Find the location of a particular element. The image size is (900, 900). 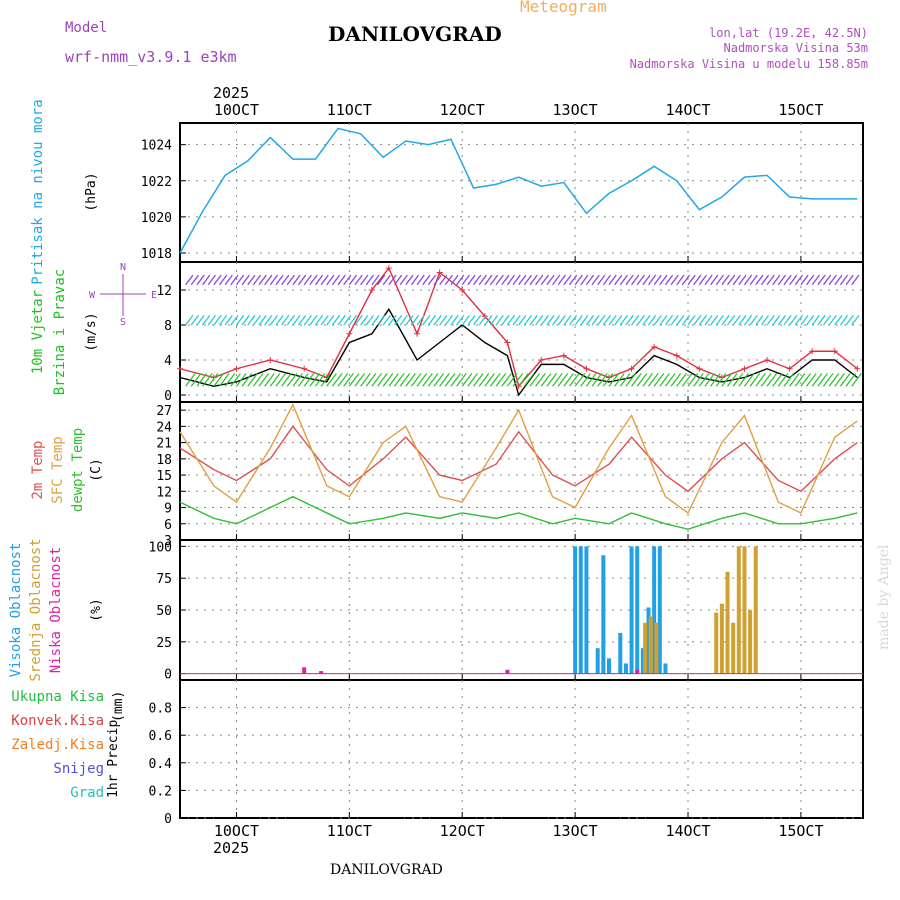

footer-station: DANILOVGRAD is located at coordinates (386, 870).